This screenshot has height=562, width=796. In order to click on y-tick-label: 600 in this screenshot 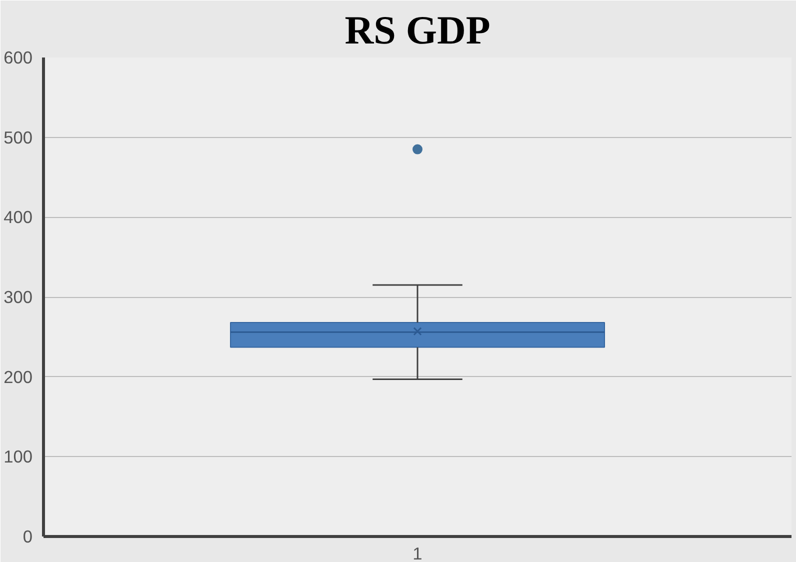, I will do `click(18, 58)`.